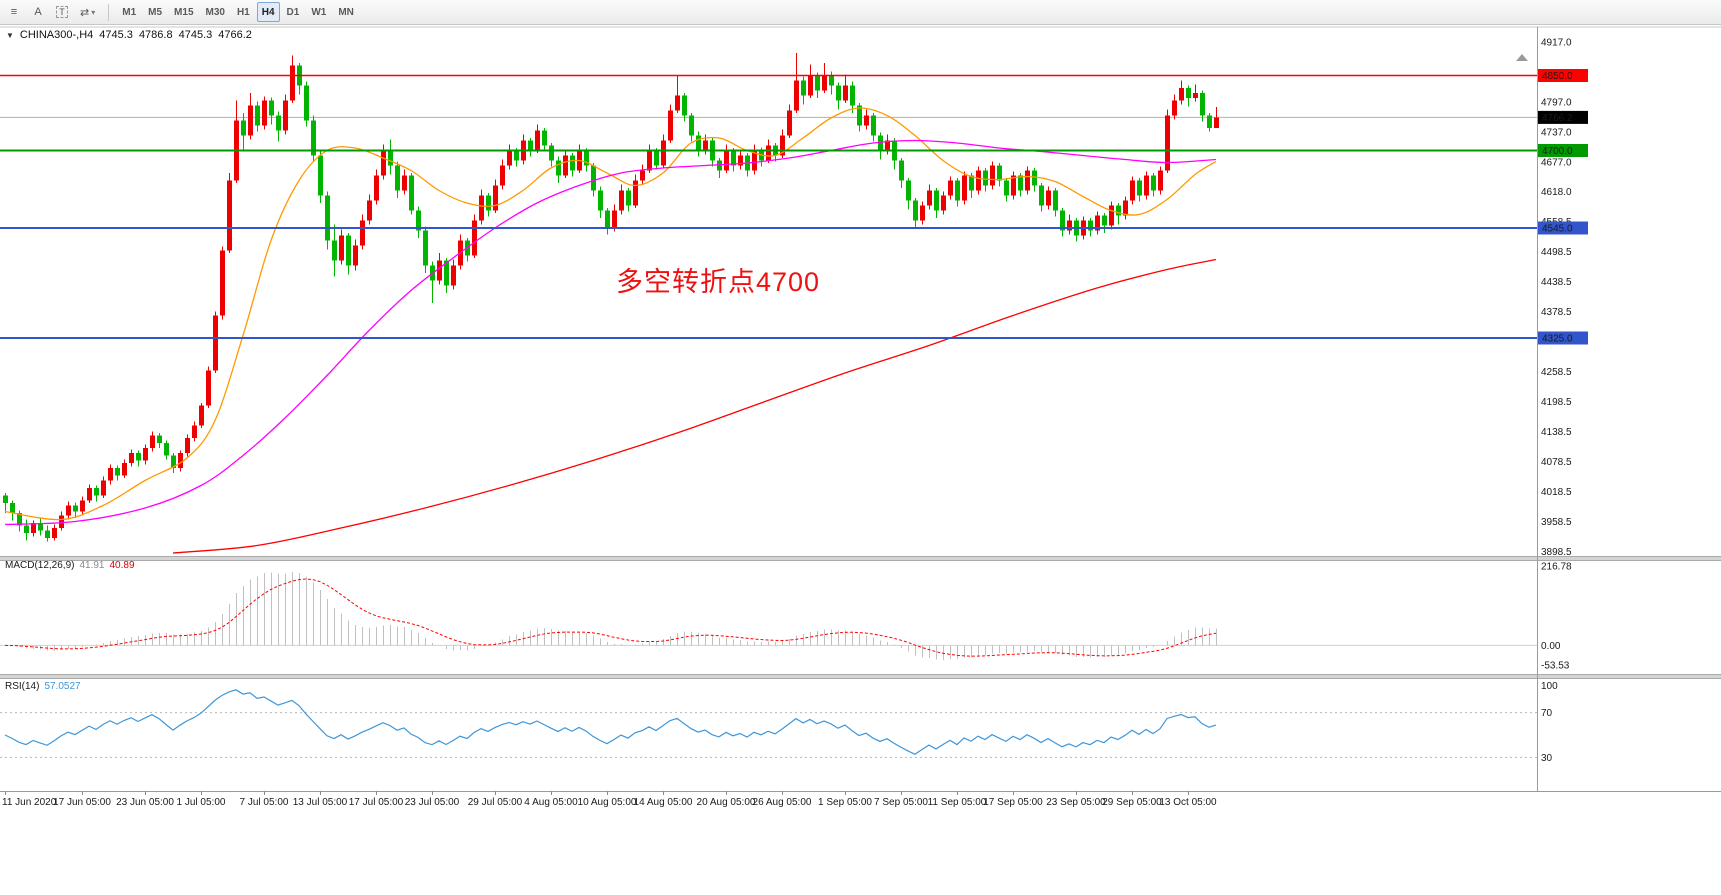  I want to click on rsi-line, so click(610, 722).